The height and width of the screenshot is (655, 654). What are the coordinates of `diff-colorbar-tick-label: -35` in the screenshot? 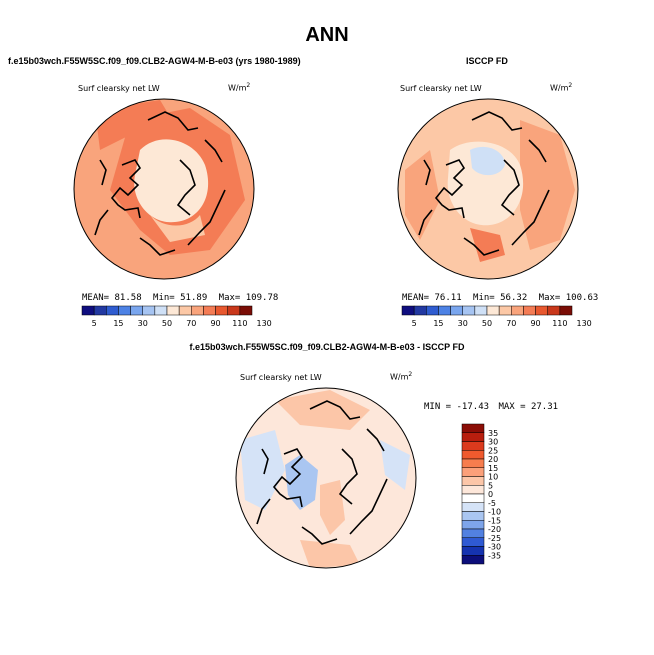 It's located at (494, 555).